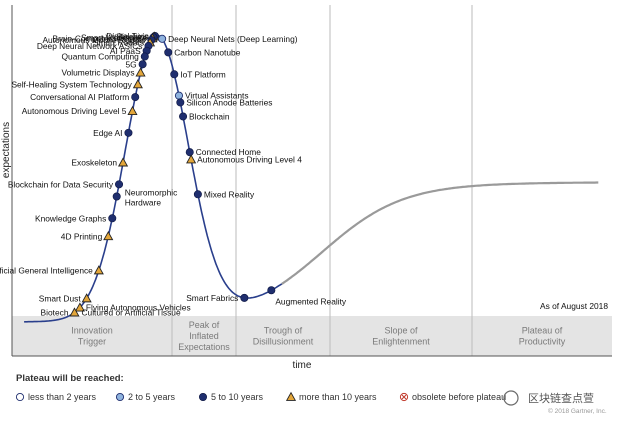 Image resolution: width=640 pixels, height=426 pixels. Describe the element at coordinates (244, 297) in the screenshot. I see `marker-smart-fabrics` at that location.